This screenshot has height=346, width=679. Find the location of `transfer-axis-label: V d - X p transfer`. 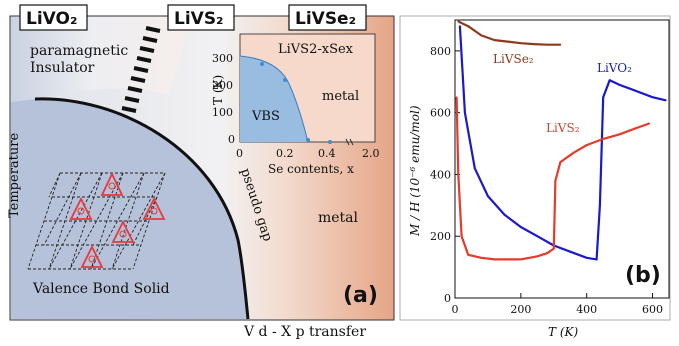

transfer-axis-label: V d - X p transfer is located at coordinates (304, 332).